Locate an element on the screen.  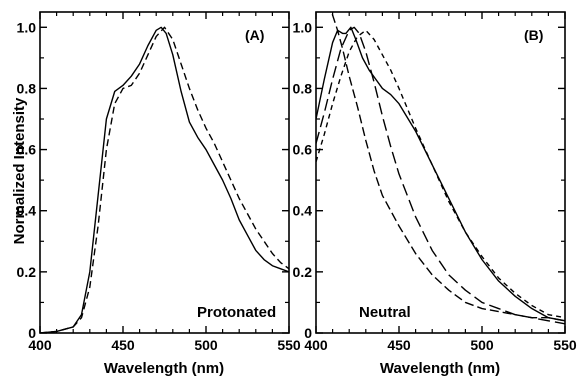
panel-b-x-tick-label: 400 is located at coordinates (316, 345).